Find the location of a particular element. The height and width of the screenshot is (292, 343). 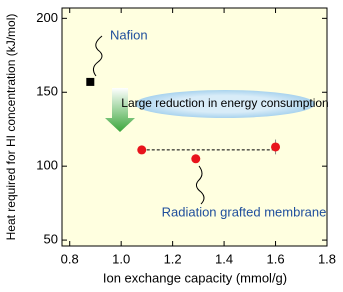

y-tick-label: 100 is located at coordinates (47, 165).